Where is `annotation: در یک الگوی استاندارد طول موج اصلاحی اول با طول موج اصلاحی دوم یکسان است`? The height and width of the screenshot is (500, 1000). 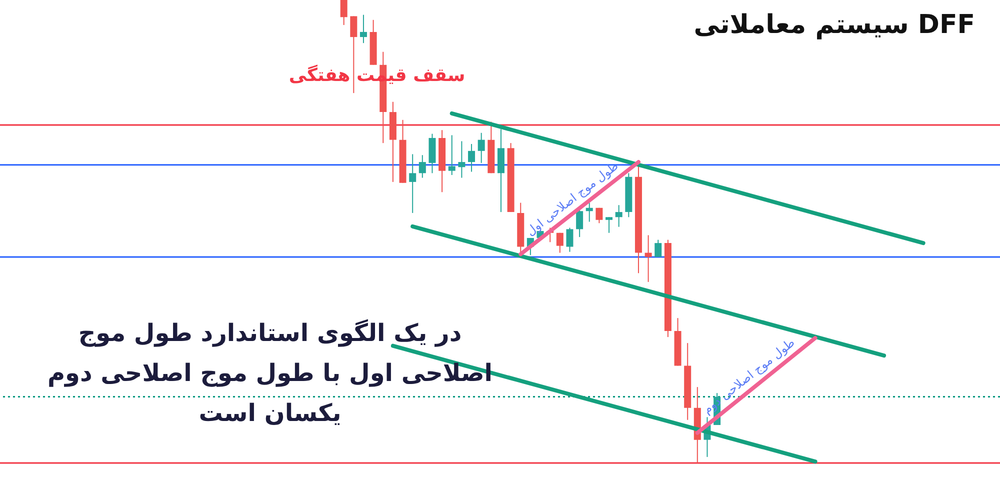 annotation: در یک الگوی استاندارد طول موج اصلاحی اول با طول موج اصلاحی دوم یکسان است is located at coordinates (270, 373).